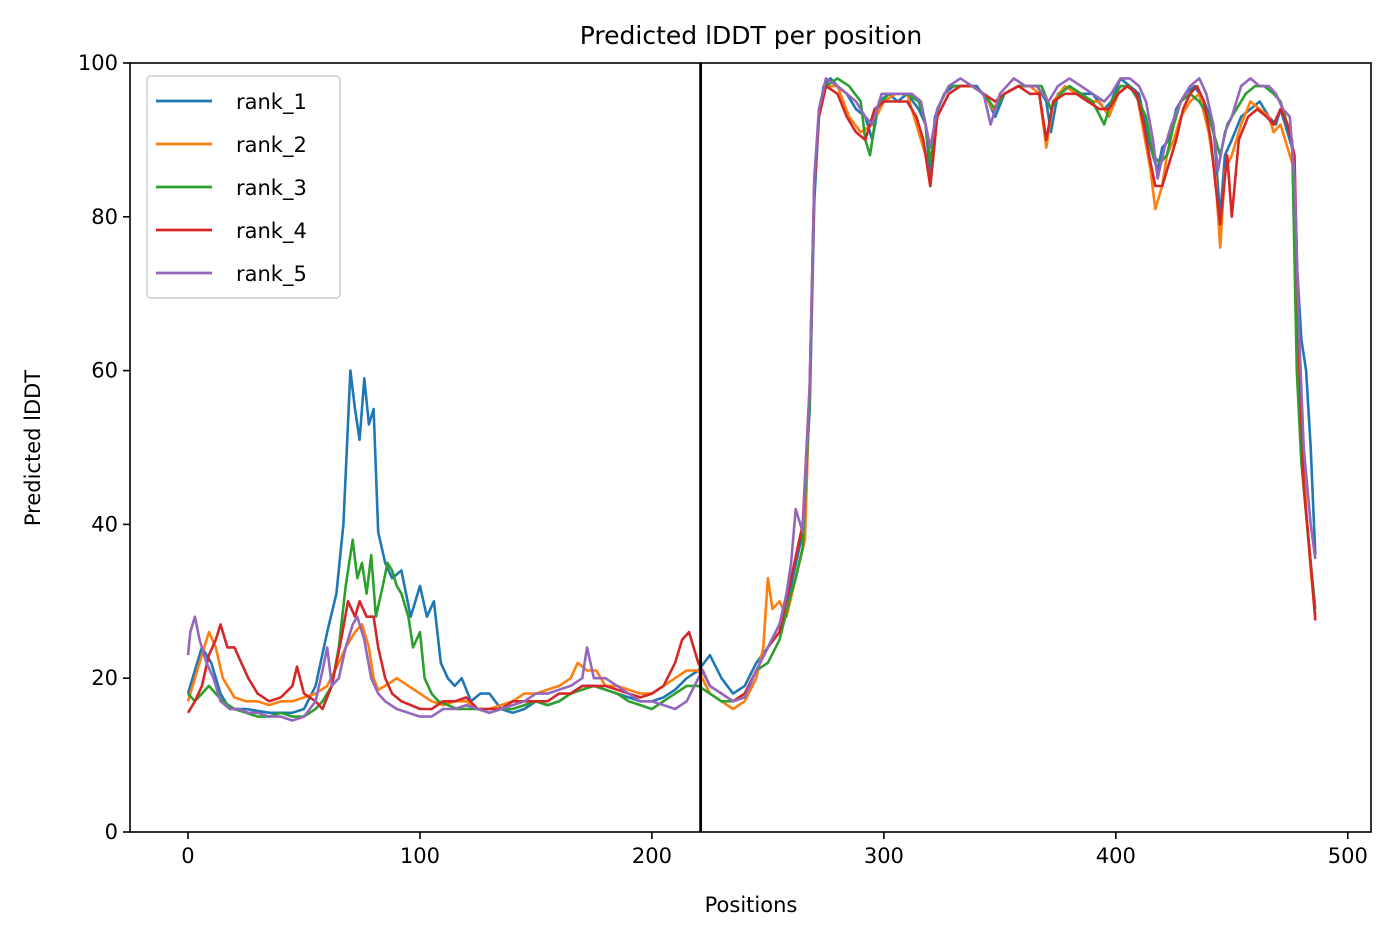 Image resolution: width=1396 pixels, height=939 pixels. What do you see at coordinates (104, 678) in the screenshot?
I see `y-tick-label: 20` at bounding box center [104, 678].